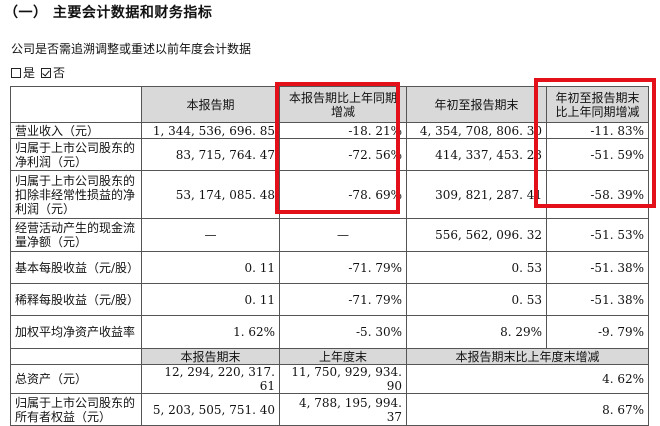  Describe the element at coordinates (46, 72) in the screenshot. I see `checkbox-no` at that location.